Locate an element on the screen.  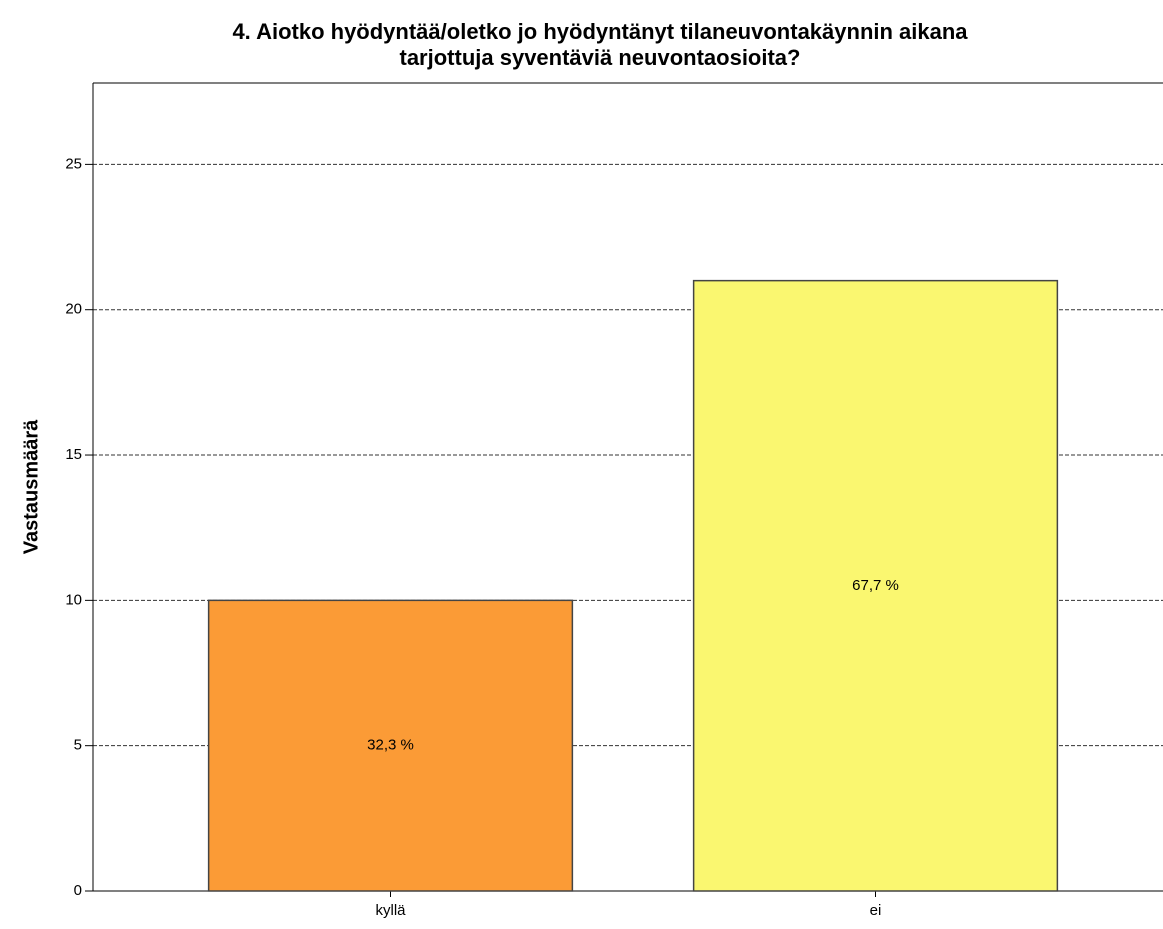
data-label: 32,3 % is located at coordinates (390, 745).